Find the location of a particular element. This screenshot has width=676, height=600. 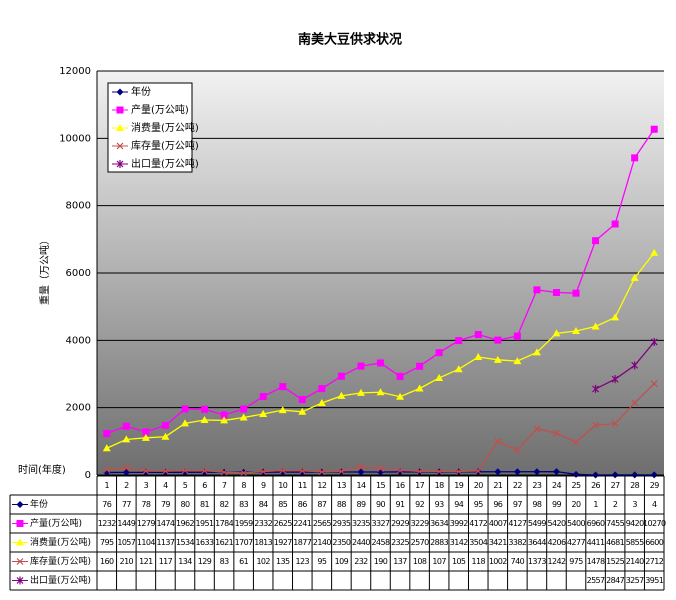

y-axis-label: 重量（万公吨） is located at coordinates (44, 270).